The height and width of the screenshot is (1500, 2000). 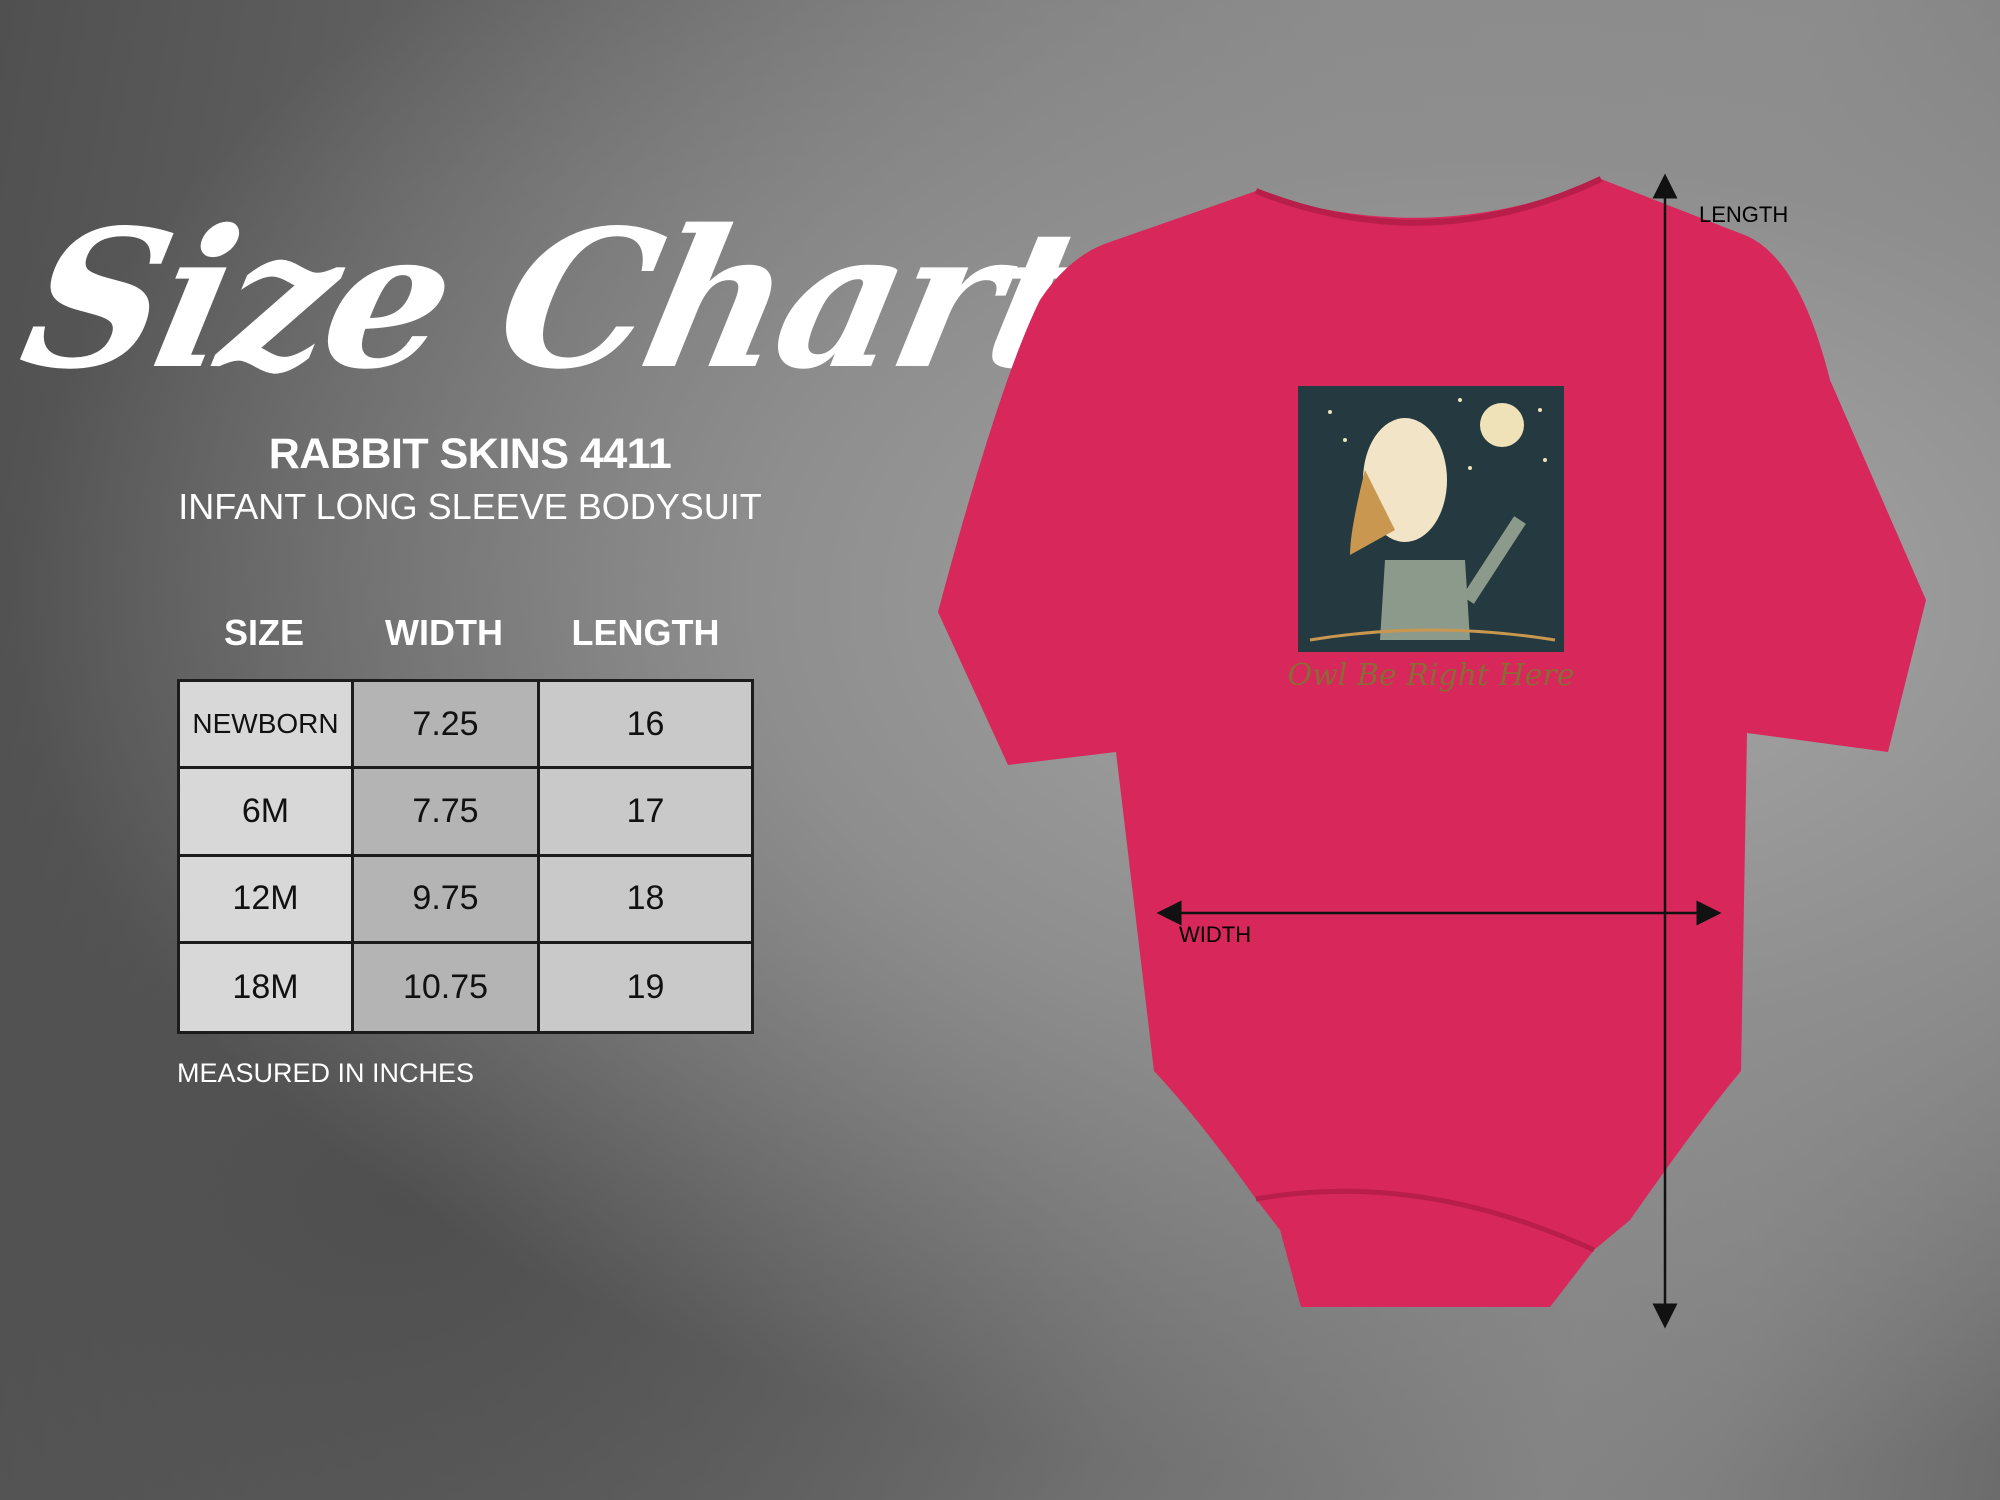 I want to click on table-cell-length: 17, so click(x=645, y=813).